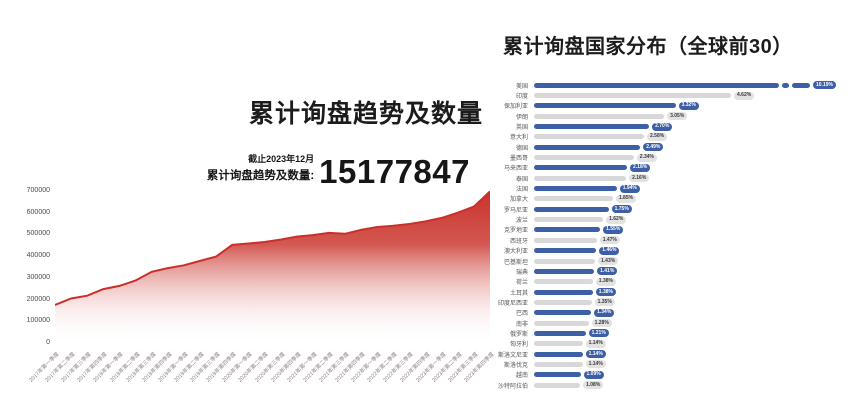 This screenshot has width=852, height=411. I want to click on y-axis-tick-label: 500000, so click(38, 234).